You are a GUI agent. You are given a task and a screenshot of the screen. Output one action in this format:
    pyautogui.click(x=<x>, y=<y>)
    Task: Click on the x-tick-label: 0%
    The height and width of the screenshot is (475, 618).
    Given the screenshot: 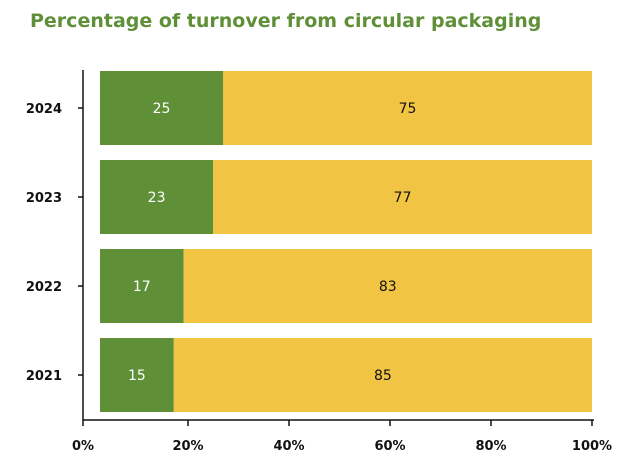 What is the action you would take?
    pyautogui.click(x=83, y=446)
    